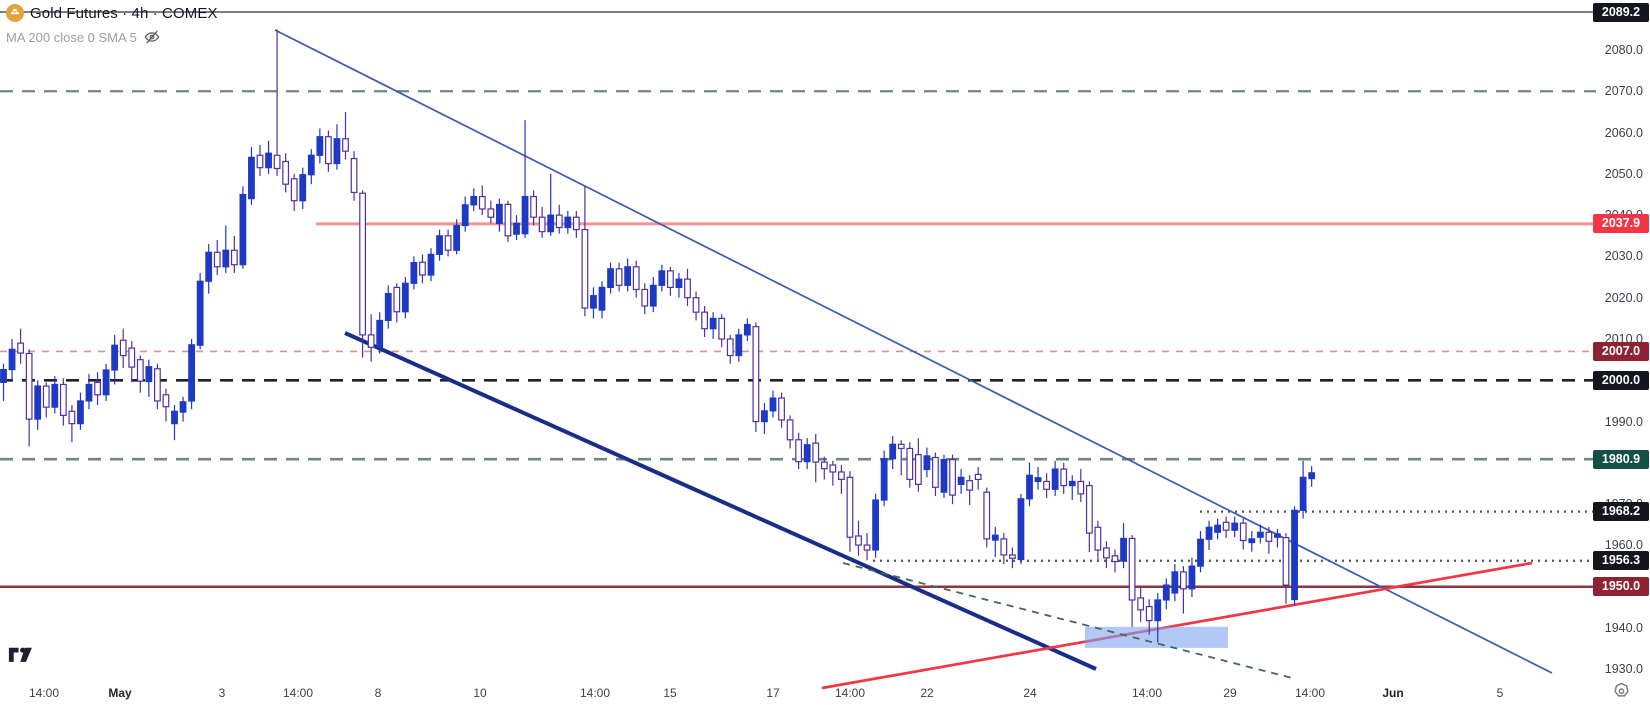  What do you see at coordinates (1156, 637) in the screenshot?
I see `demand-zone` at bounding box center [1156, 637].